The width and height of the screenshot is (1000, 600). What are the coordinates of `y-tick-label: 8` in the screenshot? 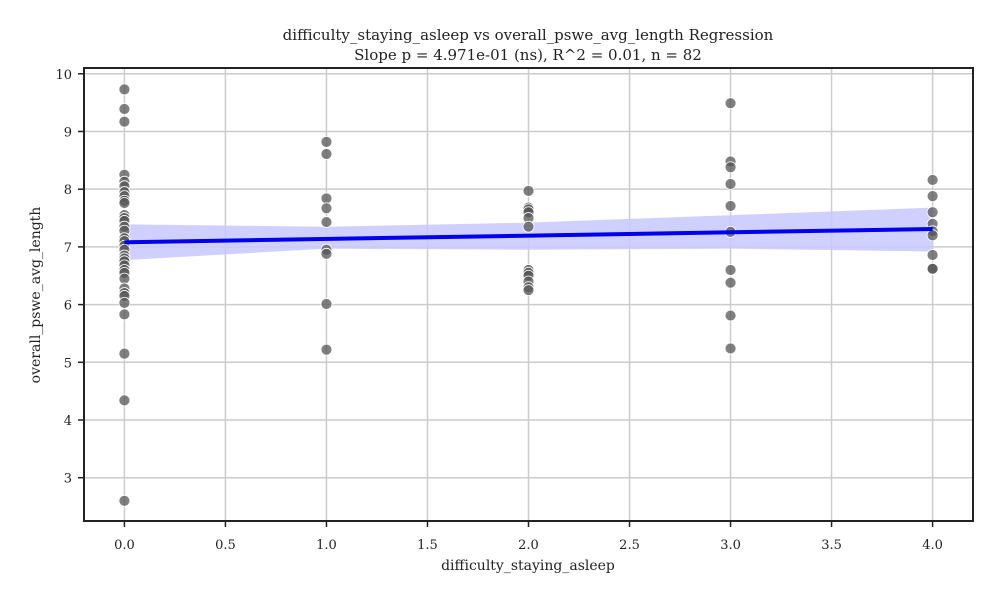 It's located at (68, 190).